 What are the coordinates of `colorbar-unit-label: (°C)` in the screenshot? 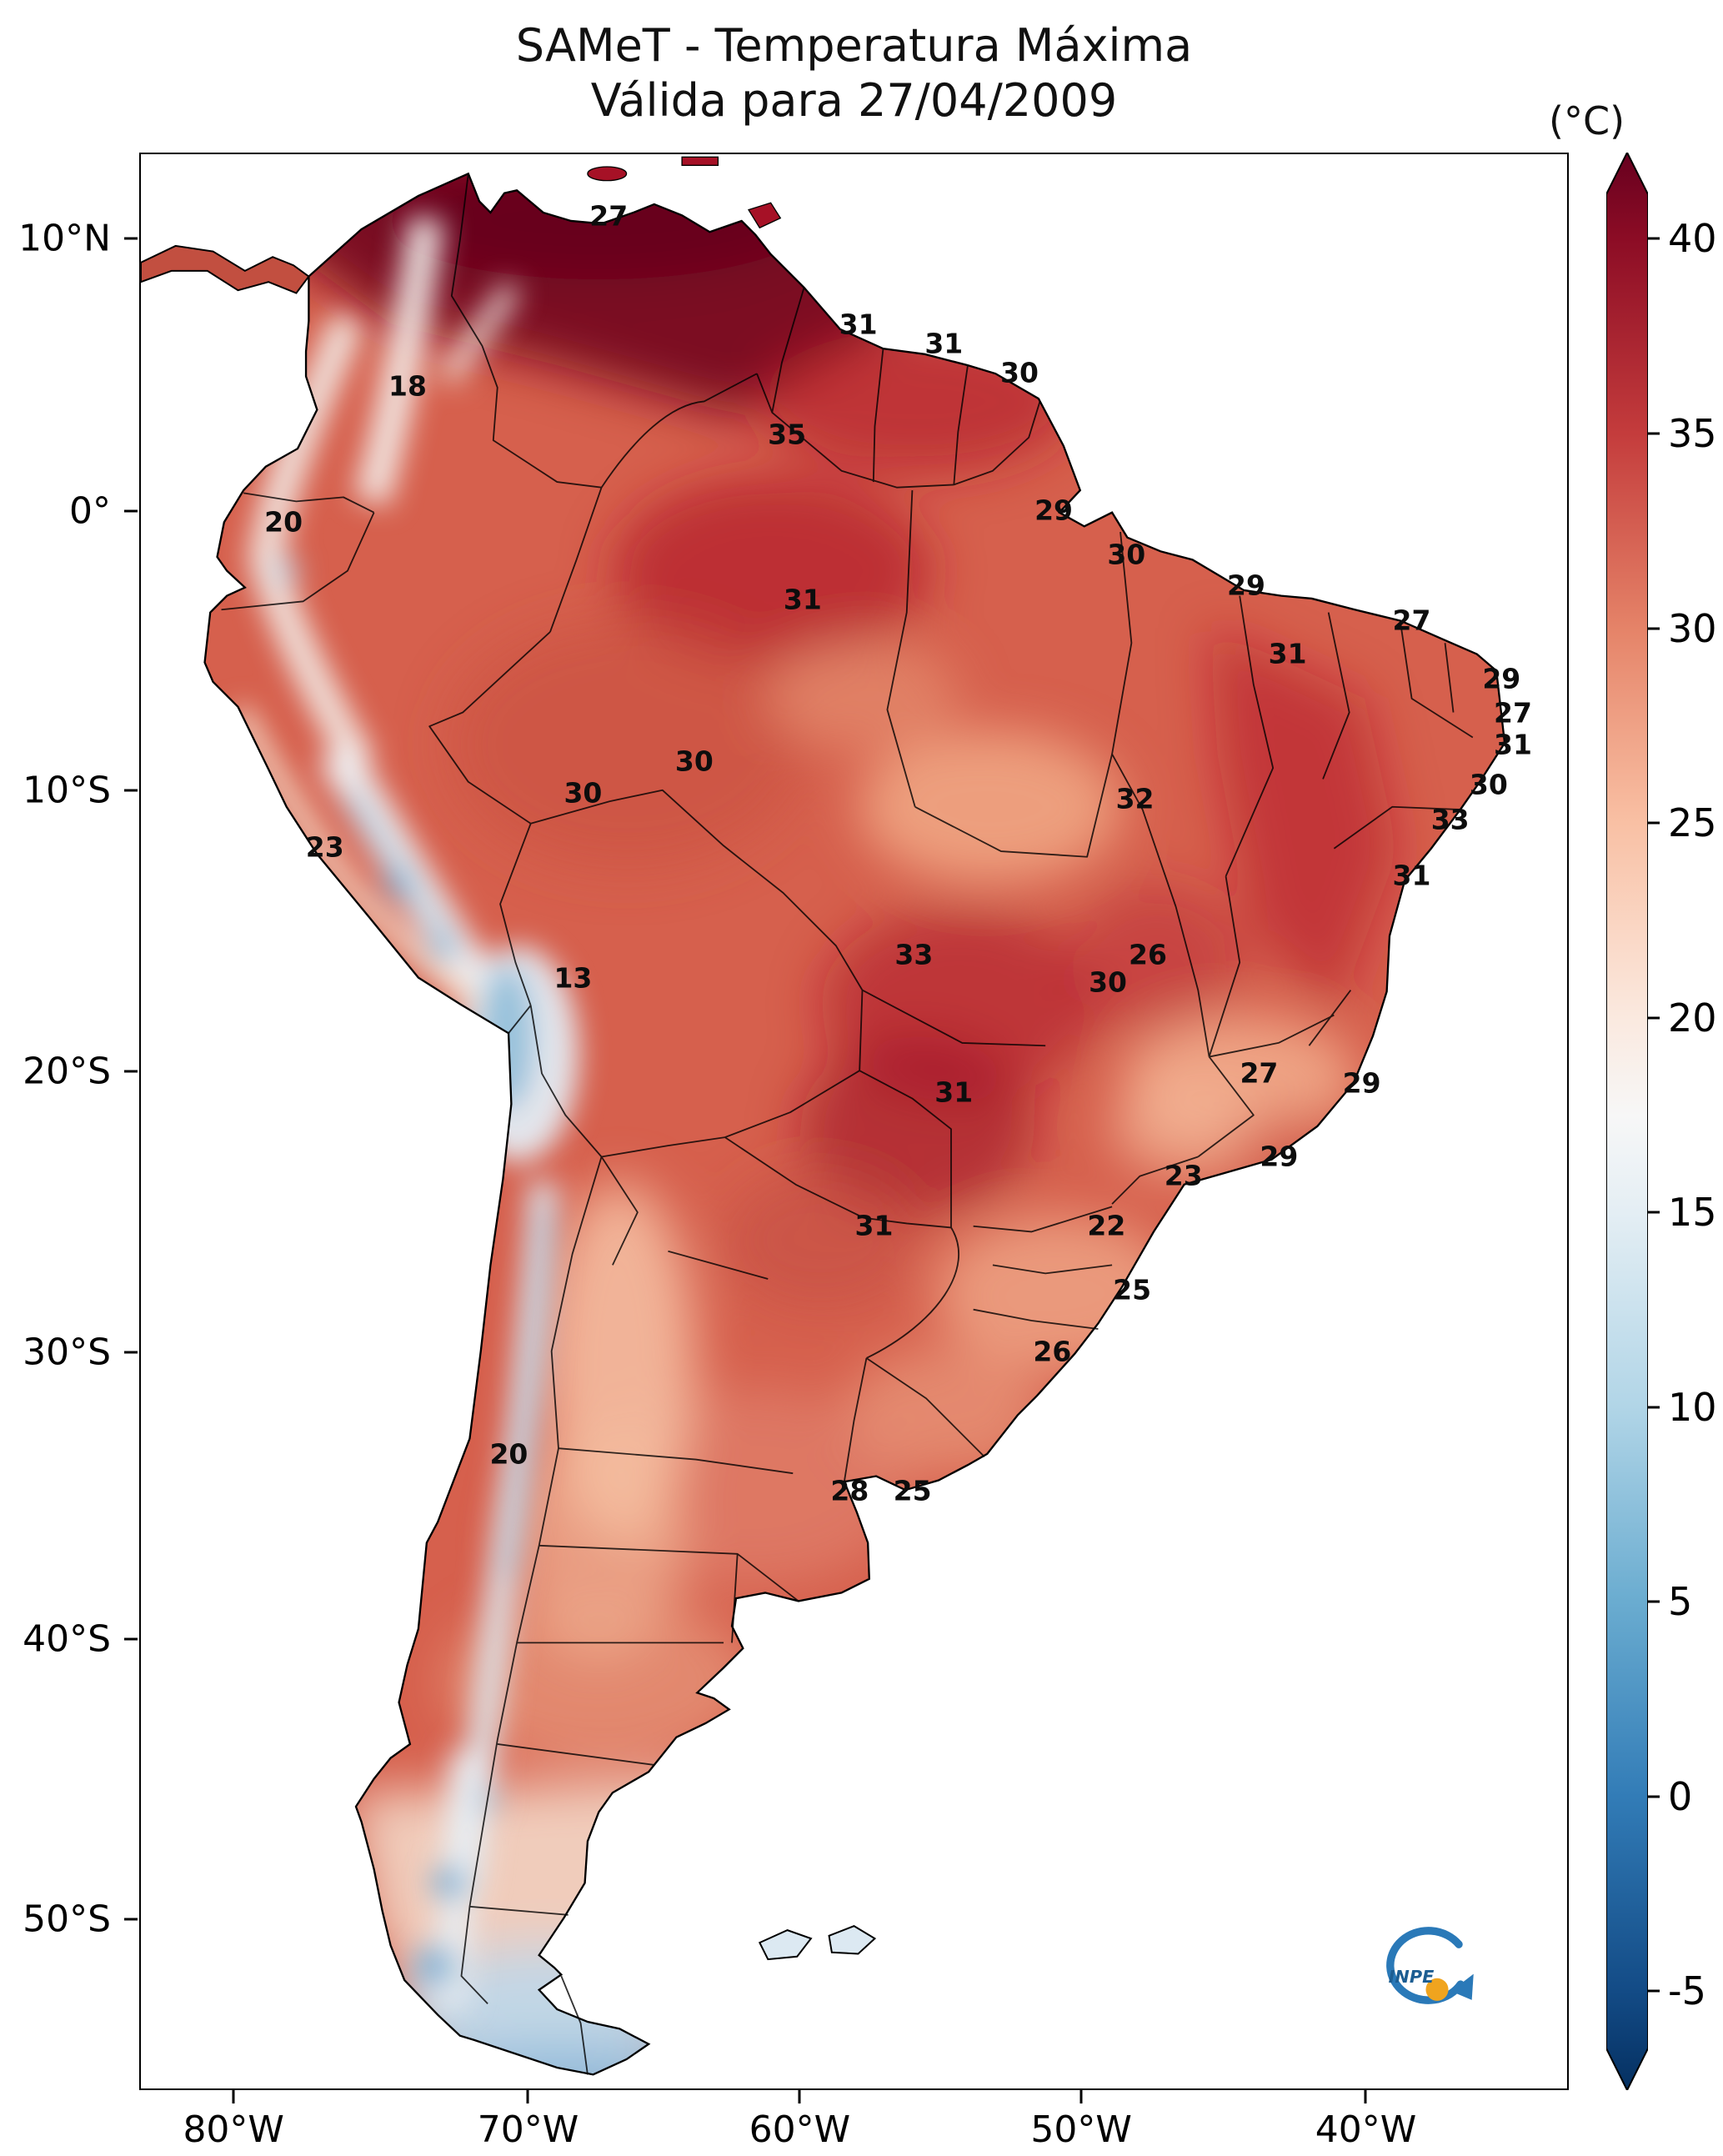 It's located at (1587, 120).